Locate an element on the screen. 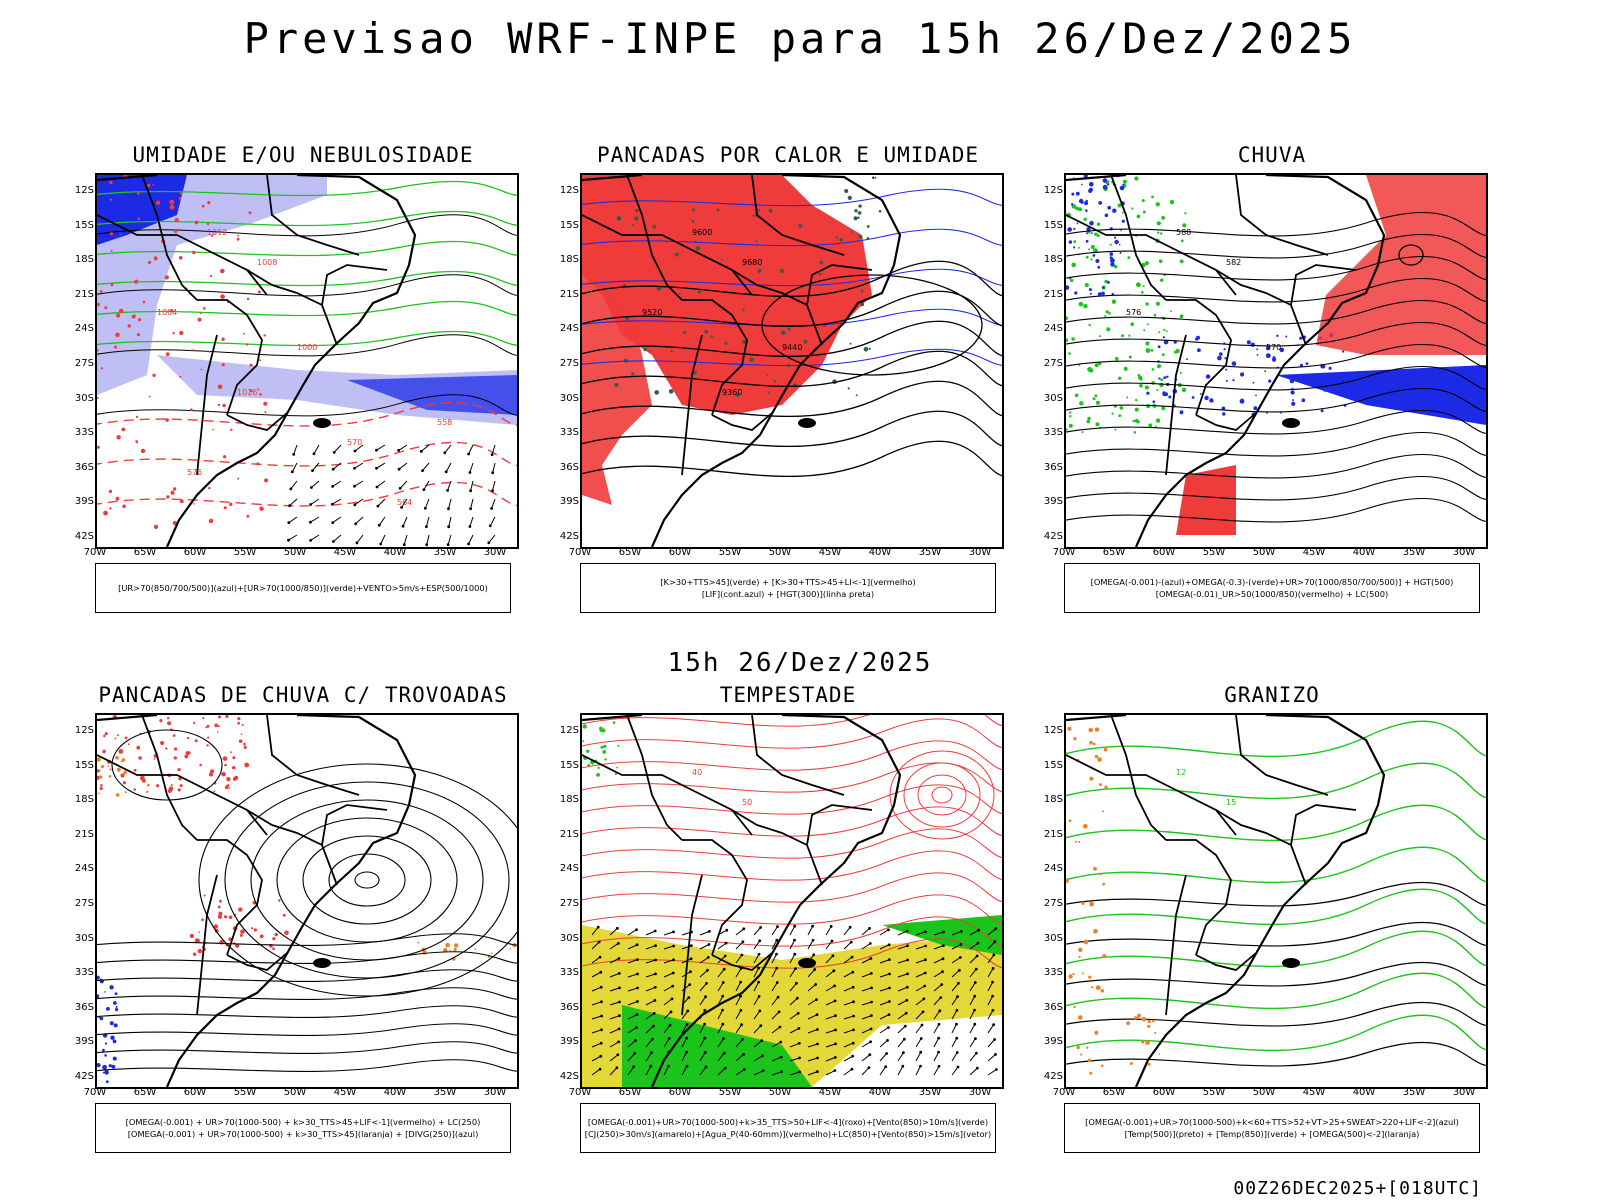 The height and width of the screenshot is (1200, 1600). latitude-tick: 15S is located at coordinates (84, 765).